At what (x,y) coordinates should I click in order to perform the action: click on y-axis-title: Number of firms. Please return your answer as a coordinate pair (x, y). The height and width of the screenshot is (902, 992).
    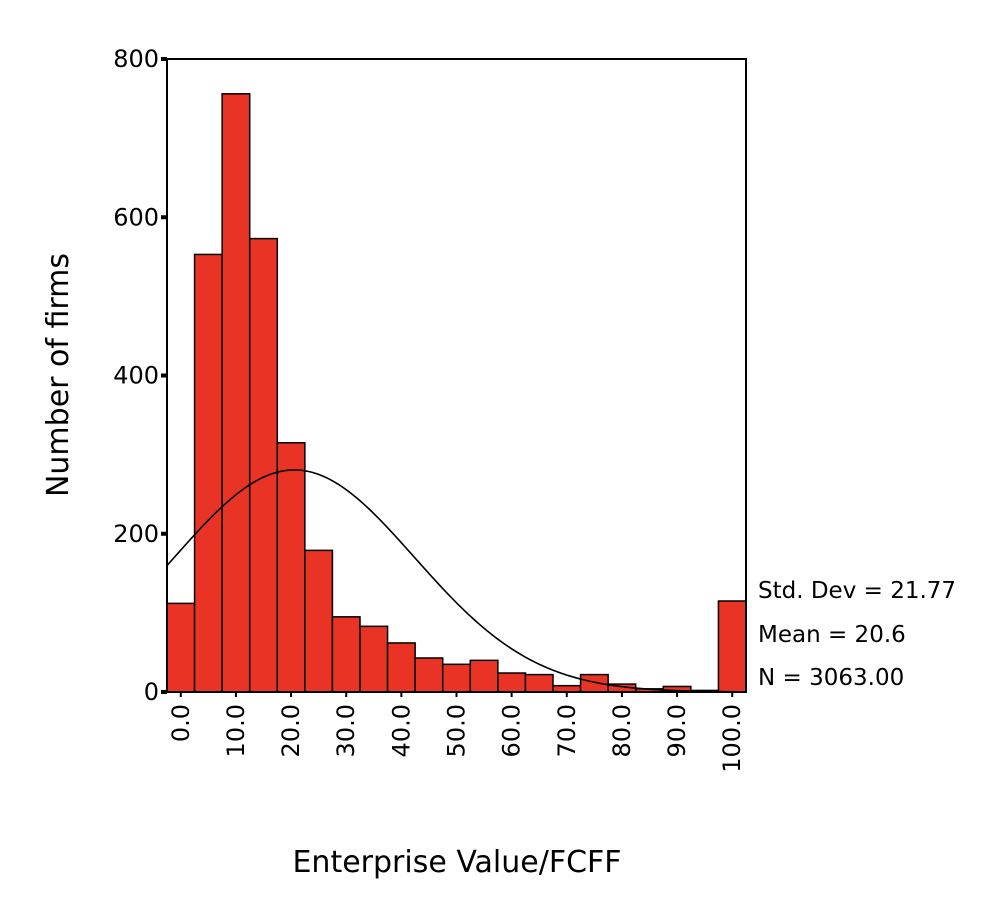
    Looking at the image, I should click on (58, 375).